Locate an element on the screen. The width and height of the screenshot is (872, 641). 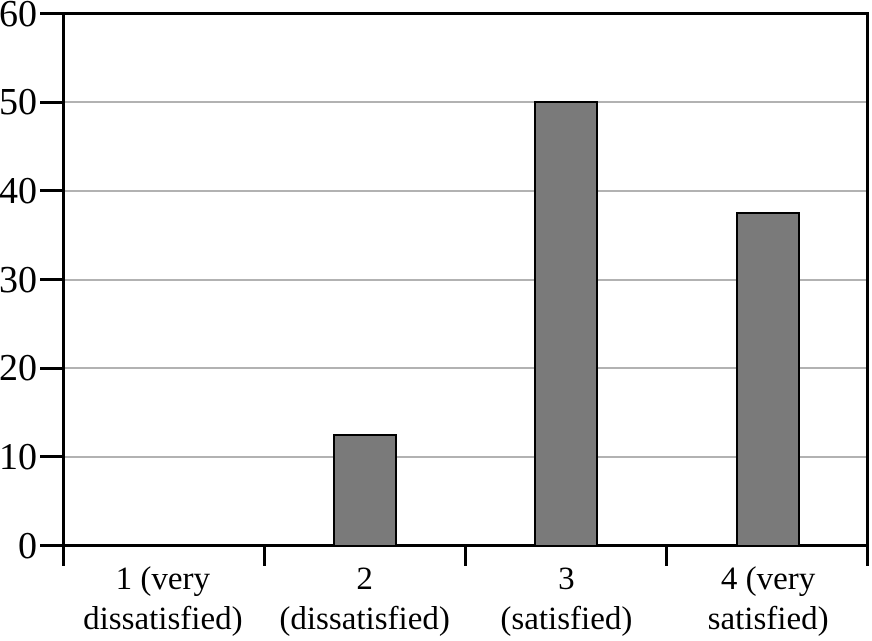
x-axis-category-label: 4 (very satisfied) is located at coordinates (768, 599).